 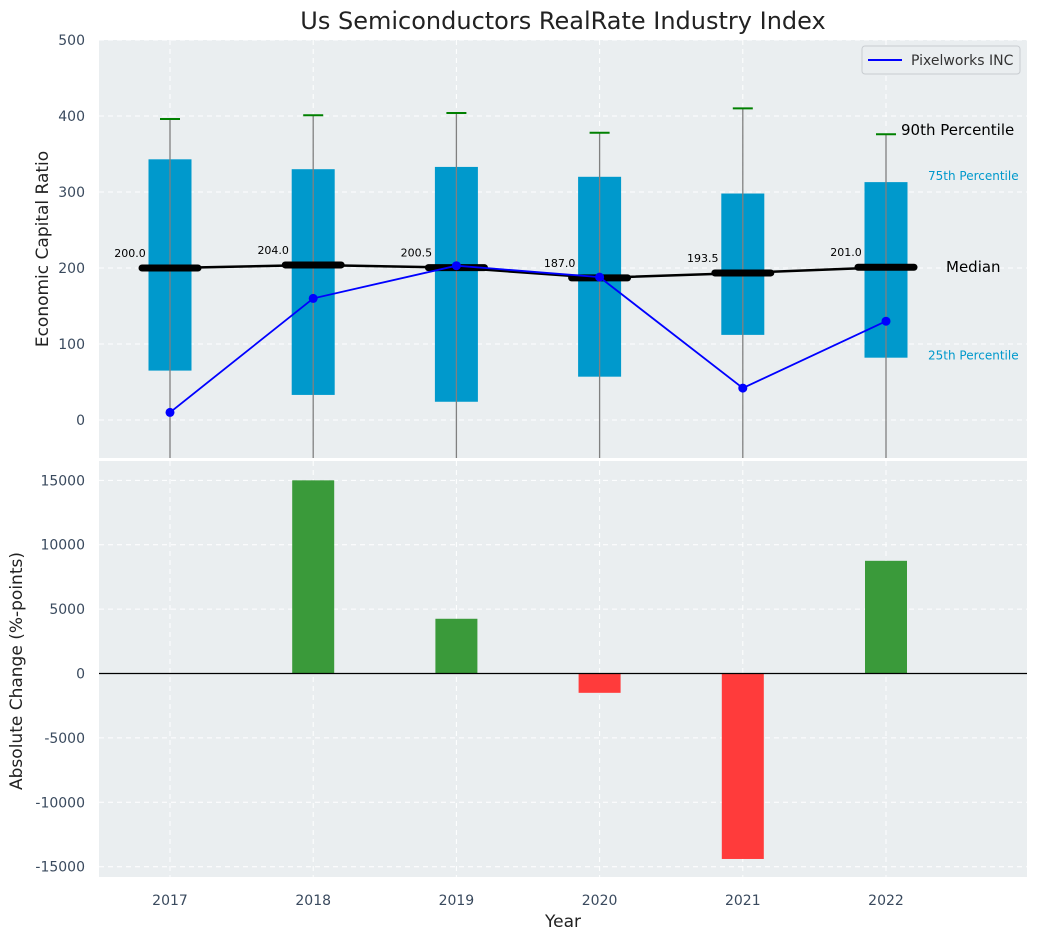 I want to click on x-tick-label: 2017, so click(x=170, y=901).